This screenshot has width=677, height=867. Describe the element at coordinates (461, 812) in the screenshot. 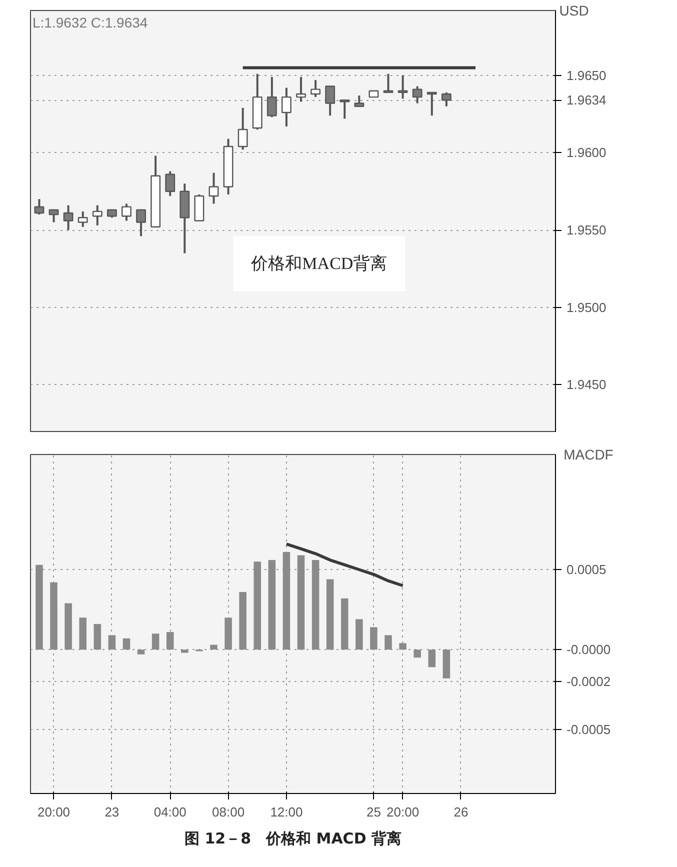

I see `x-tick-label: 26` at that location.